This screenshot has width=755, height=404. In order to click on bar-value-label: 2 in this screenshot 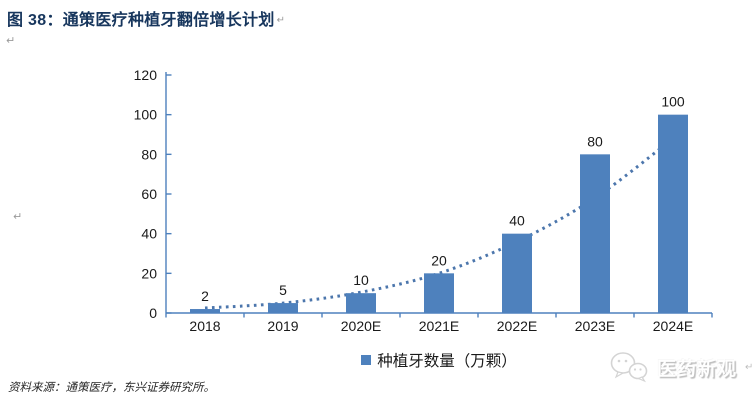, I will do `click(205, 296)`.